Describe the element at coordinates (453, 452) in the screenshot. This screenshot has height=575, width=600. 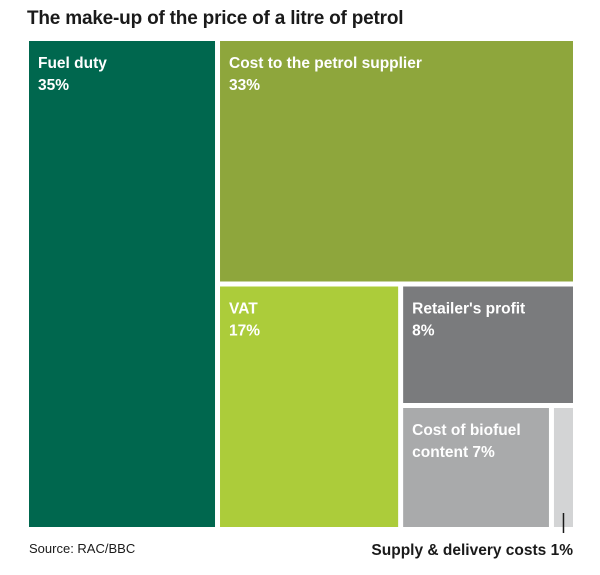
I see `label-biofuel-cost-line-2: content 7%` at that location.